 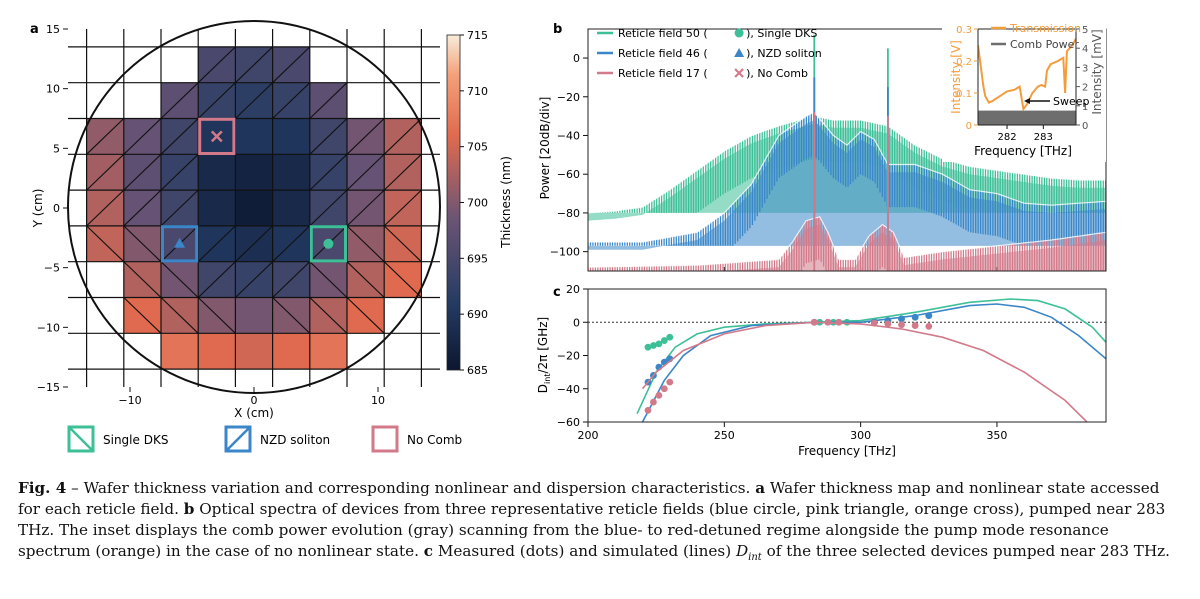 I want to click on inset-y-tick-label-left: 0.1, so click(x=964, y=94).